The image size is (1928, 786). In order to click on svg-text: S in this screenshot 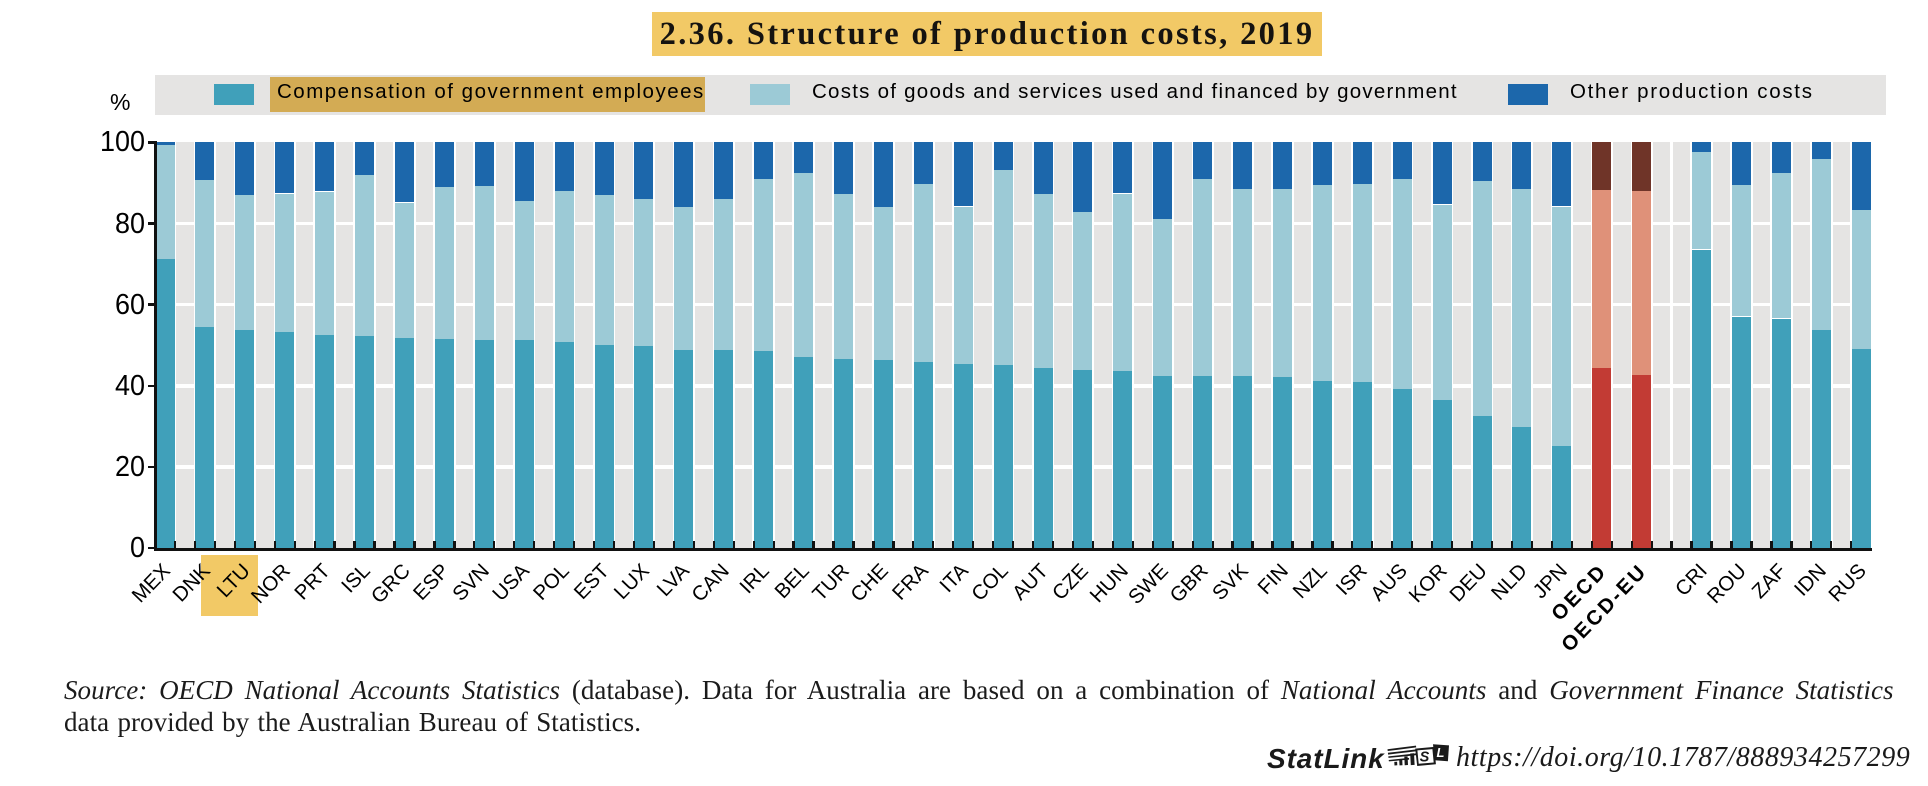, I will do `click(1425, 758)`.